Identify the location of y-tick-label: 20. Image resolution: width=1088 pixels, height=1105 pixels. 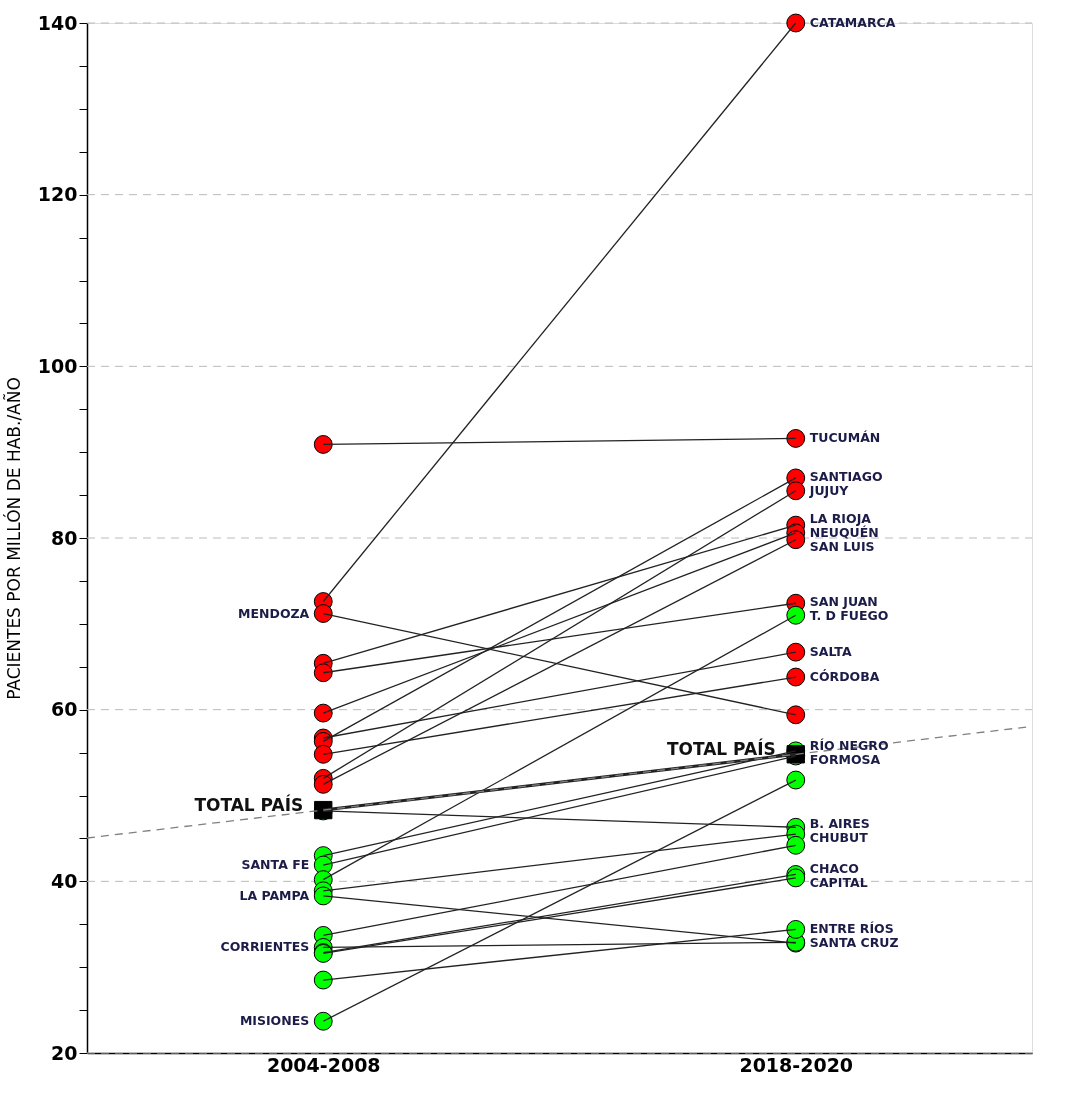
(64, 1052).